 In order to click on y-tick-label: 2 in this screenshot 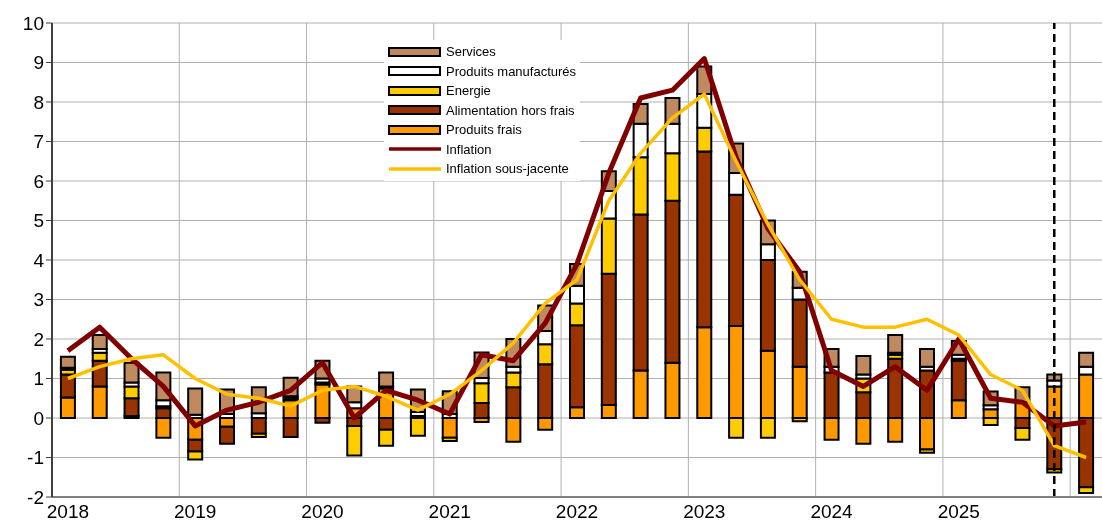, I will do `click(38, 339)`.